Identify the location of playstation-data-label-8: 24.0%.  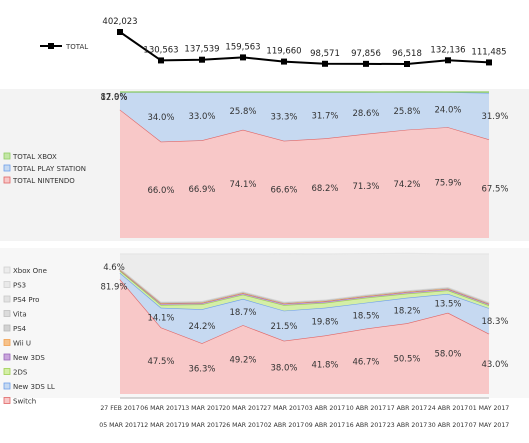
(447, 111).